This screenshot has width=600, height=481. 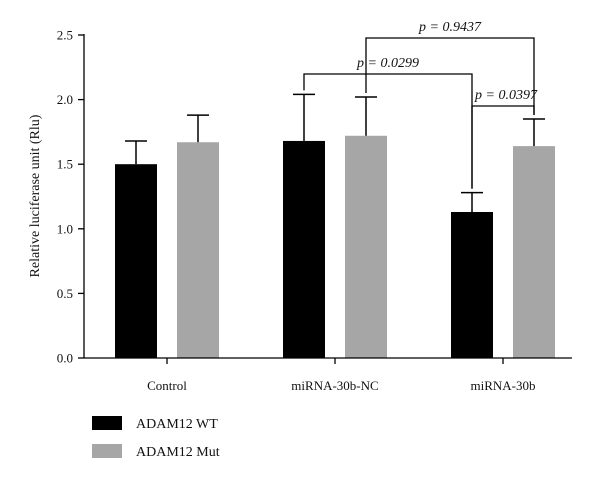 I want to click on x-tick-label: miRNA-30b-NC, so click(x=334, y=385).